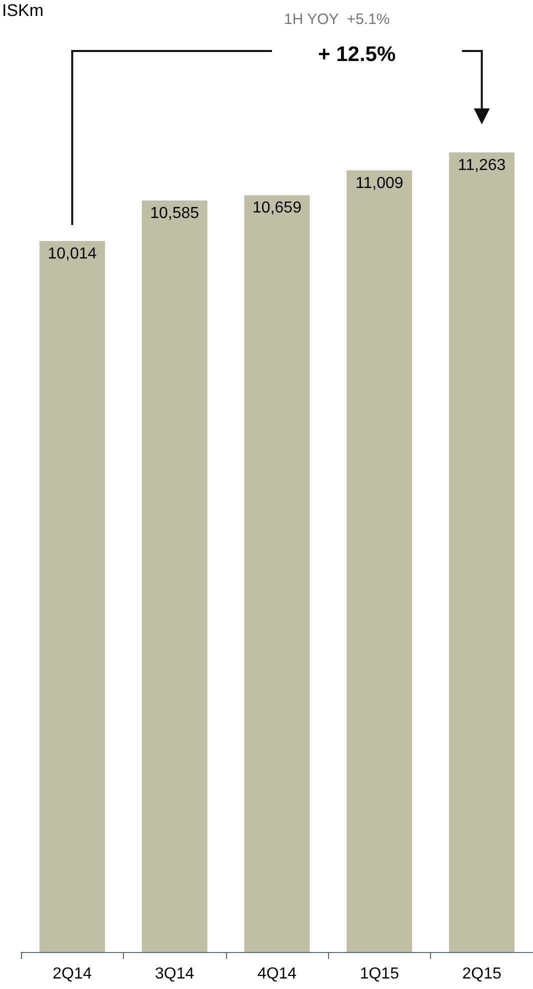  I want to click on x-tick-label: 1Q15, so click(380, 974).